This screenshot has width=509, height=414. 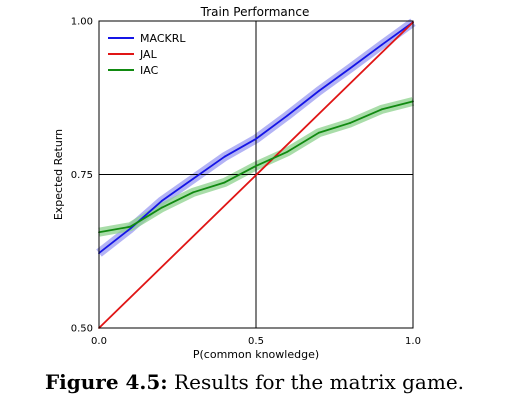 What do you see at coordinates (82, 329) in the screenshot?
I see `y-tick-label: 0.50` at bounding box center [82, 329].